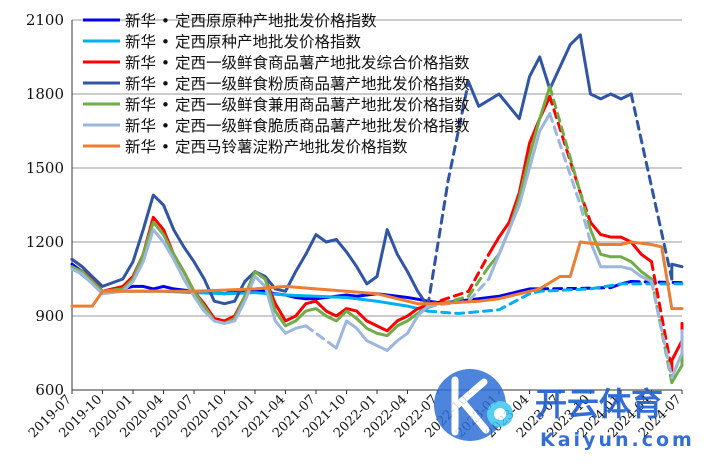  Describe the element at coordinates (45, 94) in the screenshot. I see `y-tick-label: 1800` at that location.